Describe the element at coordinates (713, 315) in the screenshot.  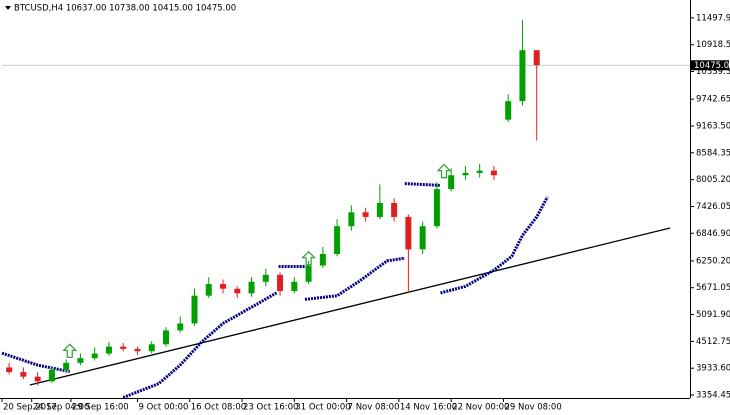
I see `y-tick-label: 5091.90` at that location.